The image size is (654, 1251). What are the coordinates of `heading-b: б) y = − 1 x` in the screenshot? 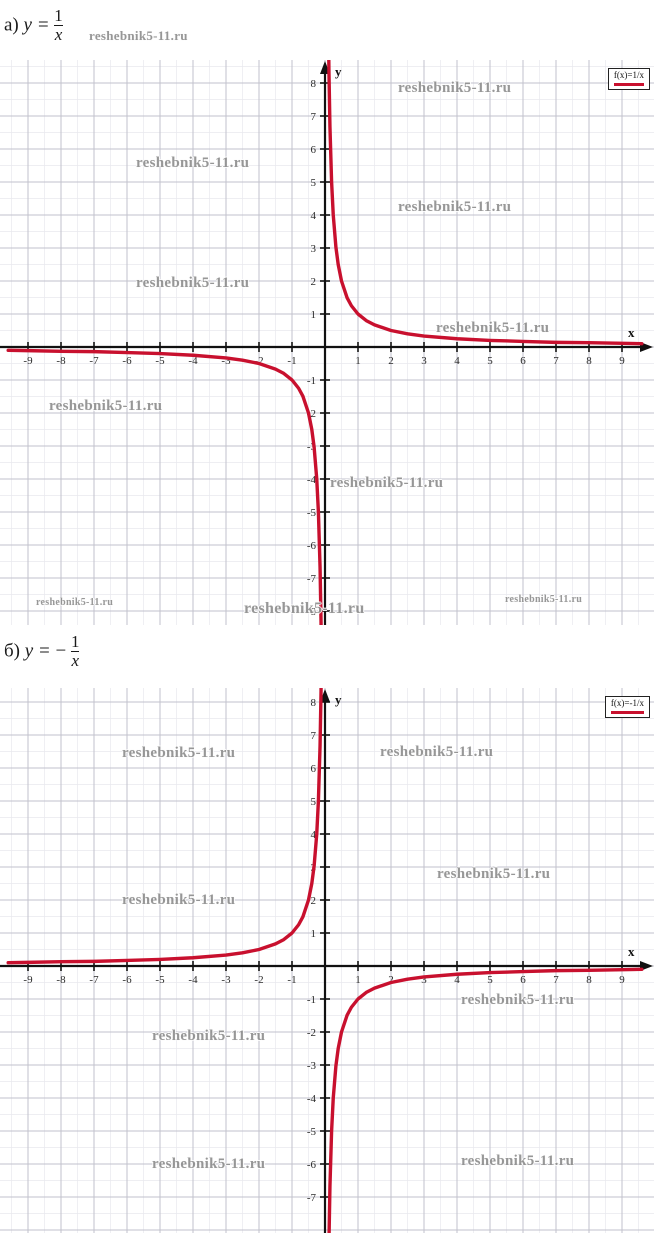 It's located at (42, 652).